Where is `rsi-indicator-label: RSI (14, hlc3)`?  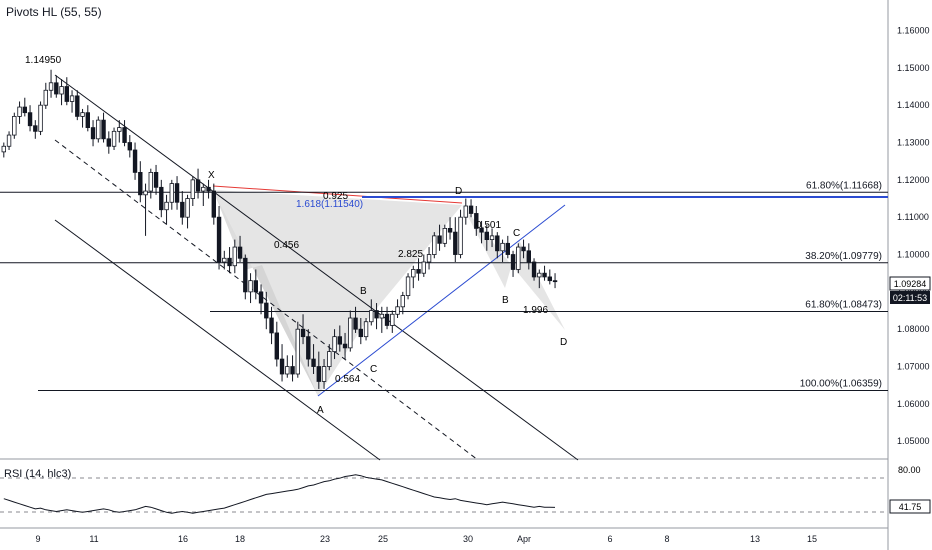 rsi-indicator-label: RSI (14, hlc3) is located at coordinates (38, 474).